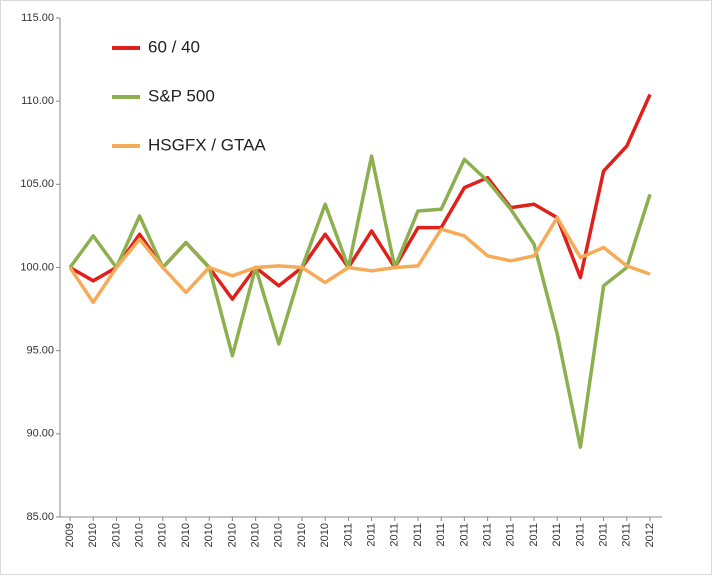  What do you see at coordinates (40, 517) in the screenshot?
I see `y-tick-label: 85.00` at bounding box center [40, 517].